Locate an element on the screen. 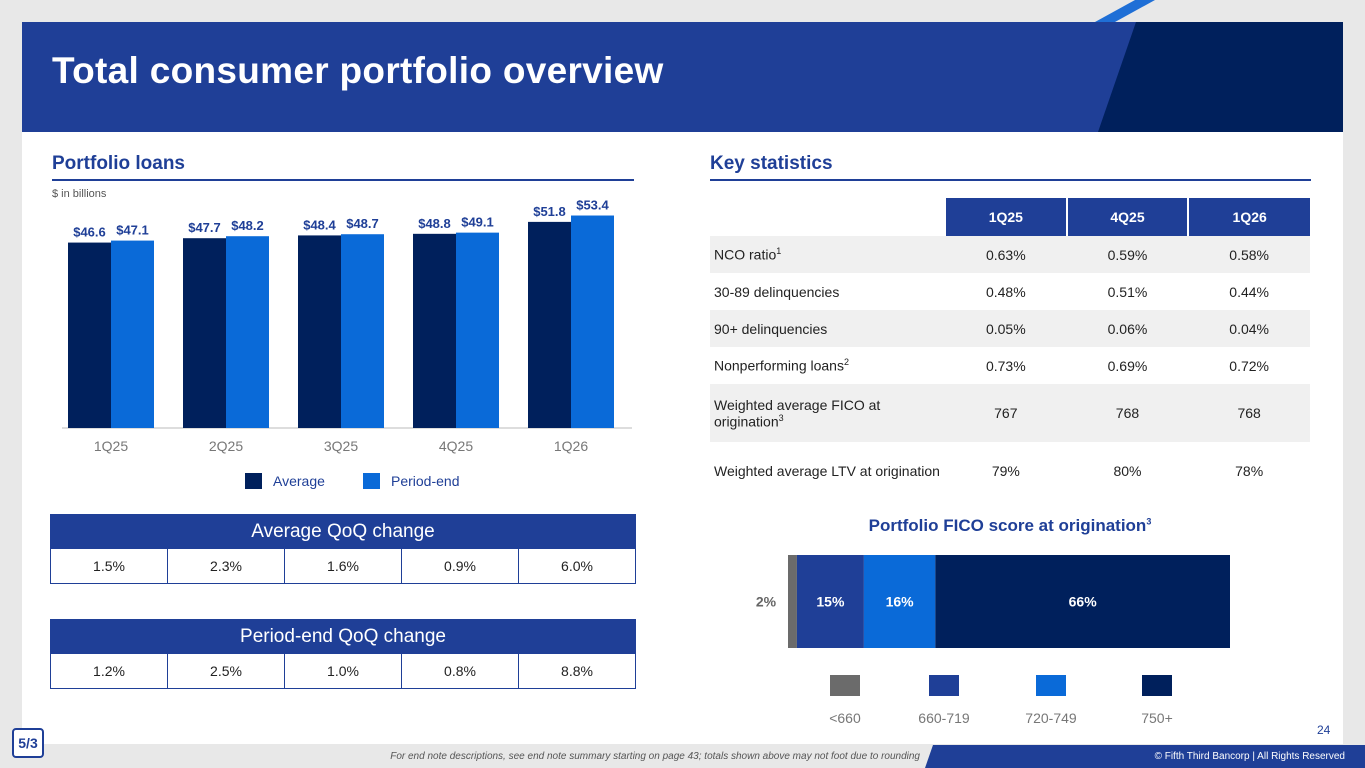  bar-value-label: $53.4 is located at coordinates (592, 206).